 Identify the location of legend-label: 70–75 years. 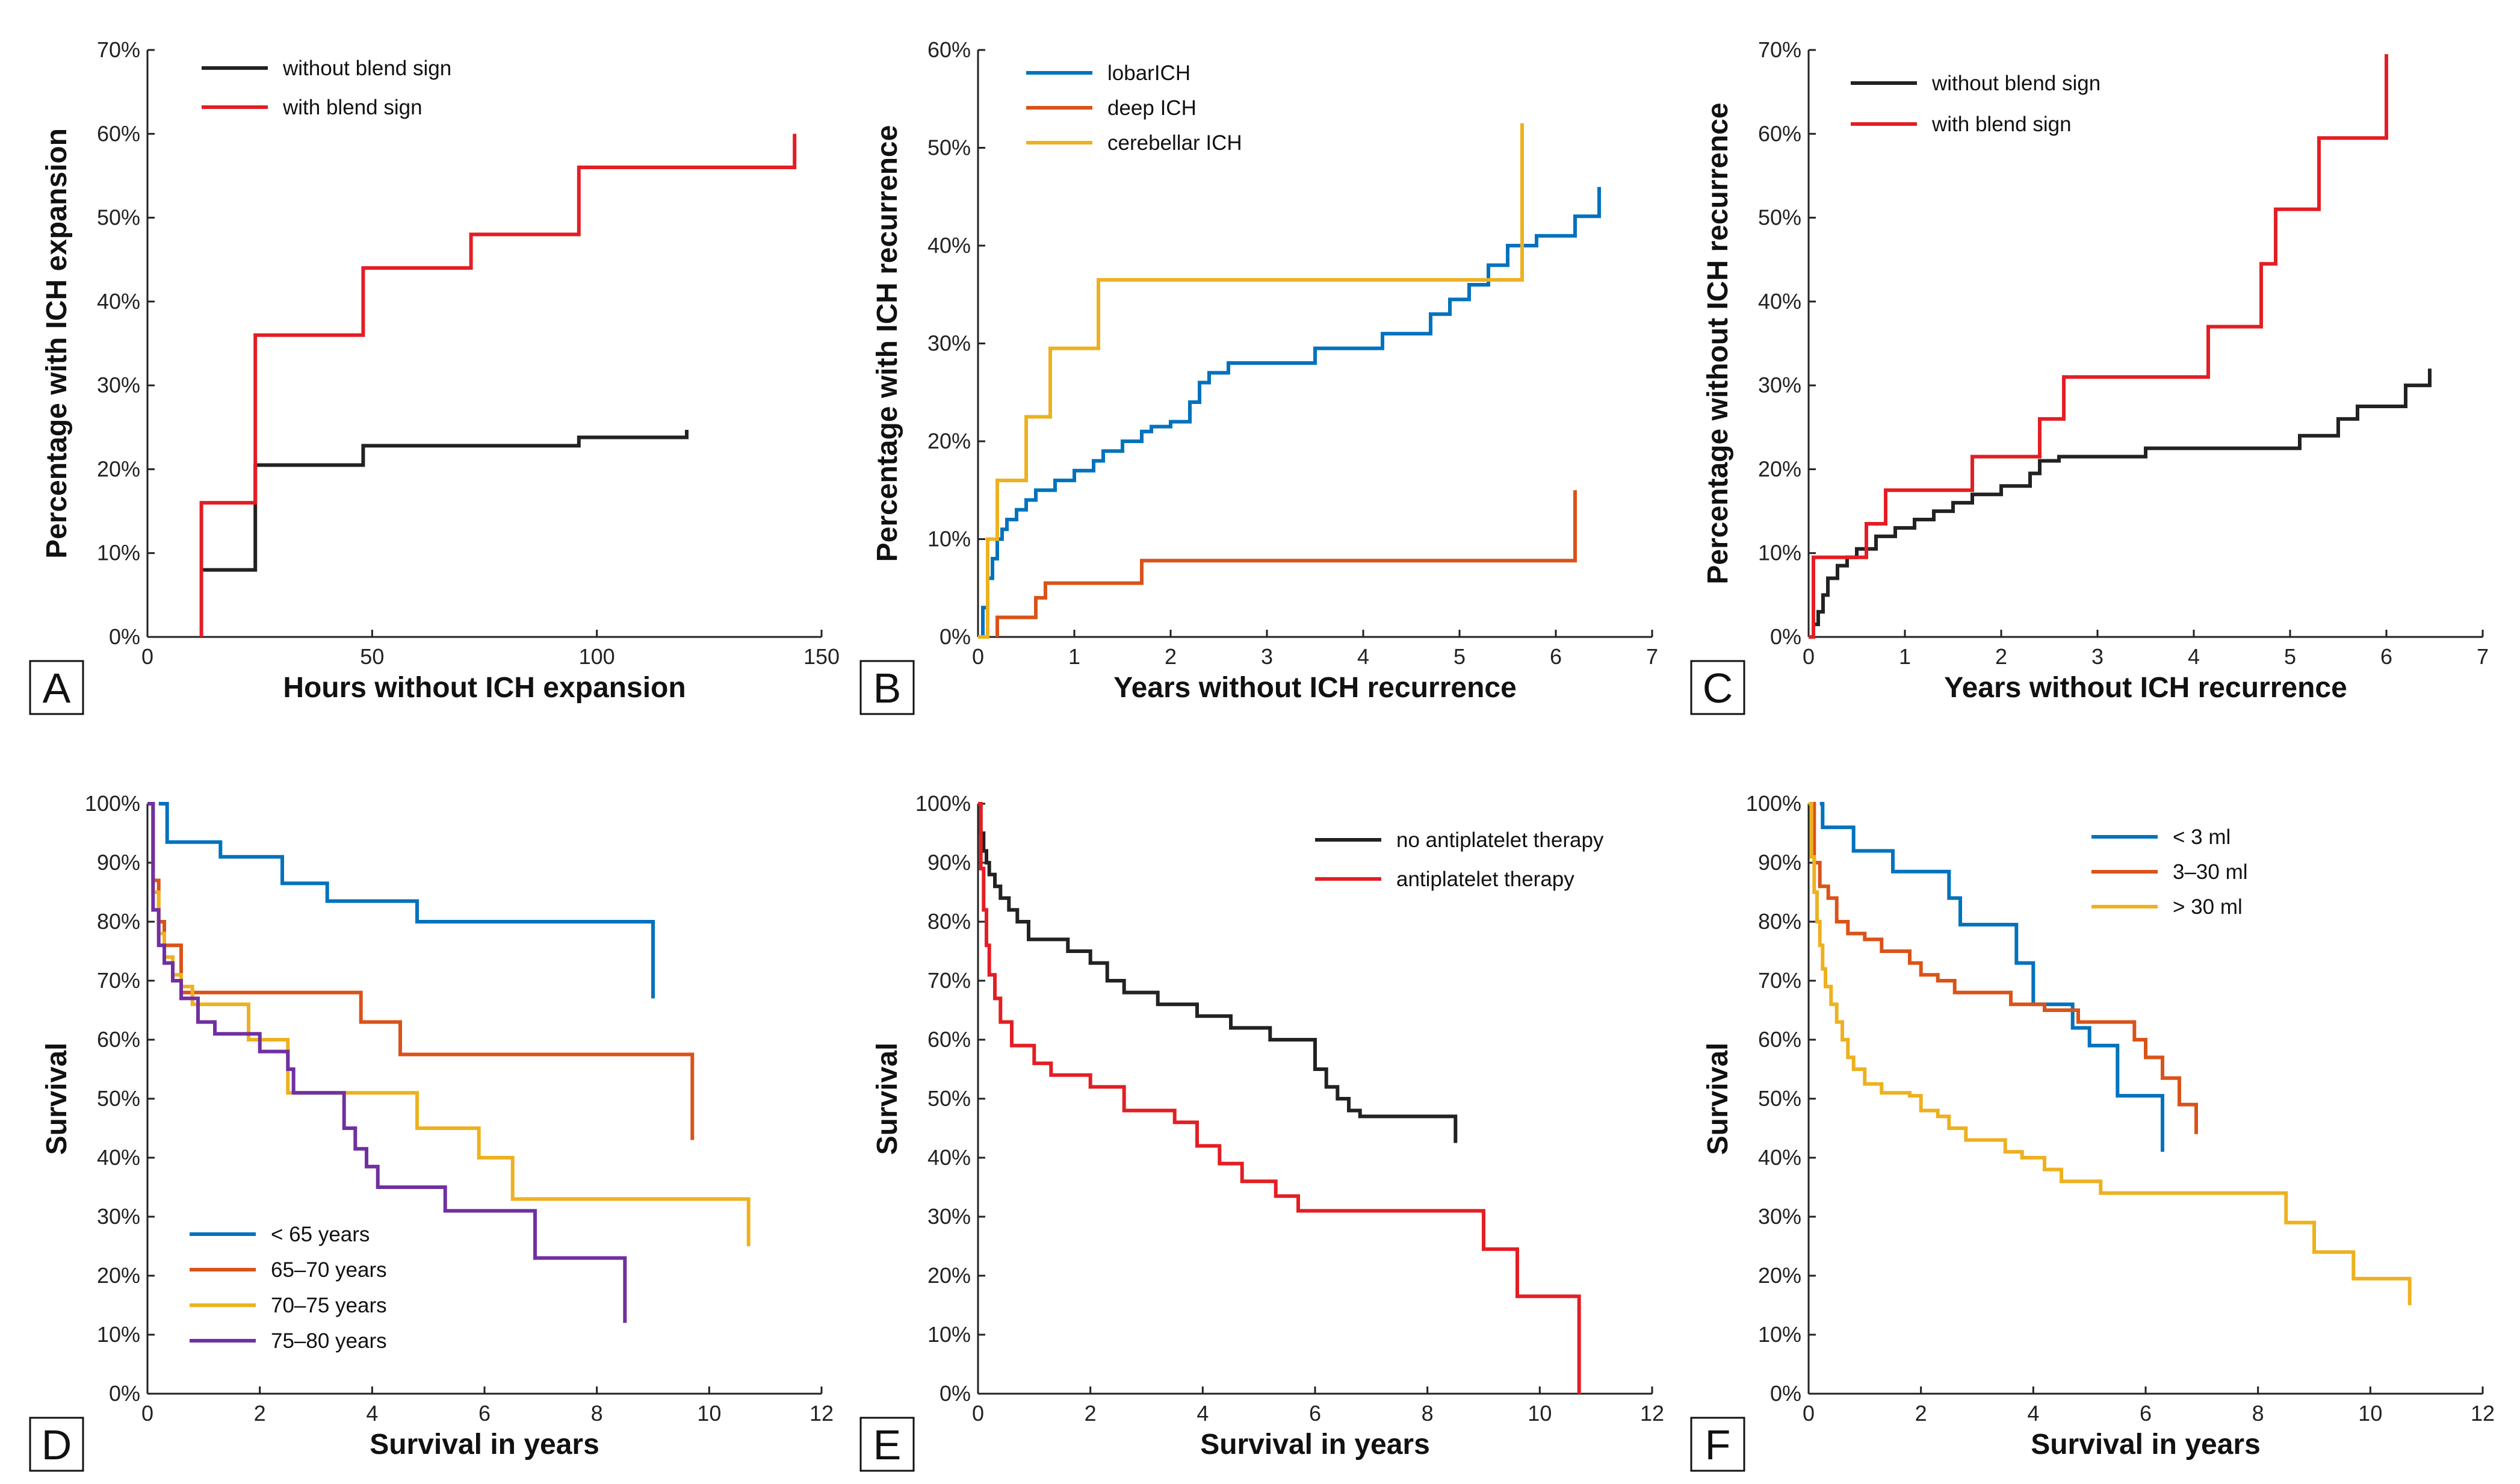
(329, 1305).